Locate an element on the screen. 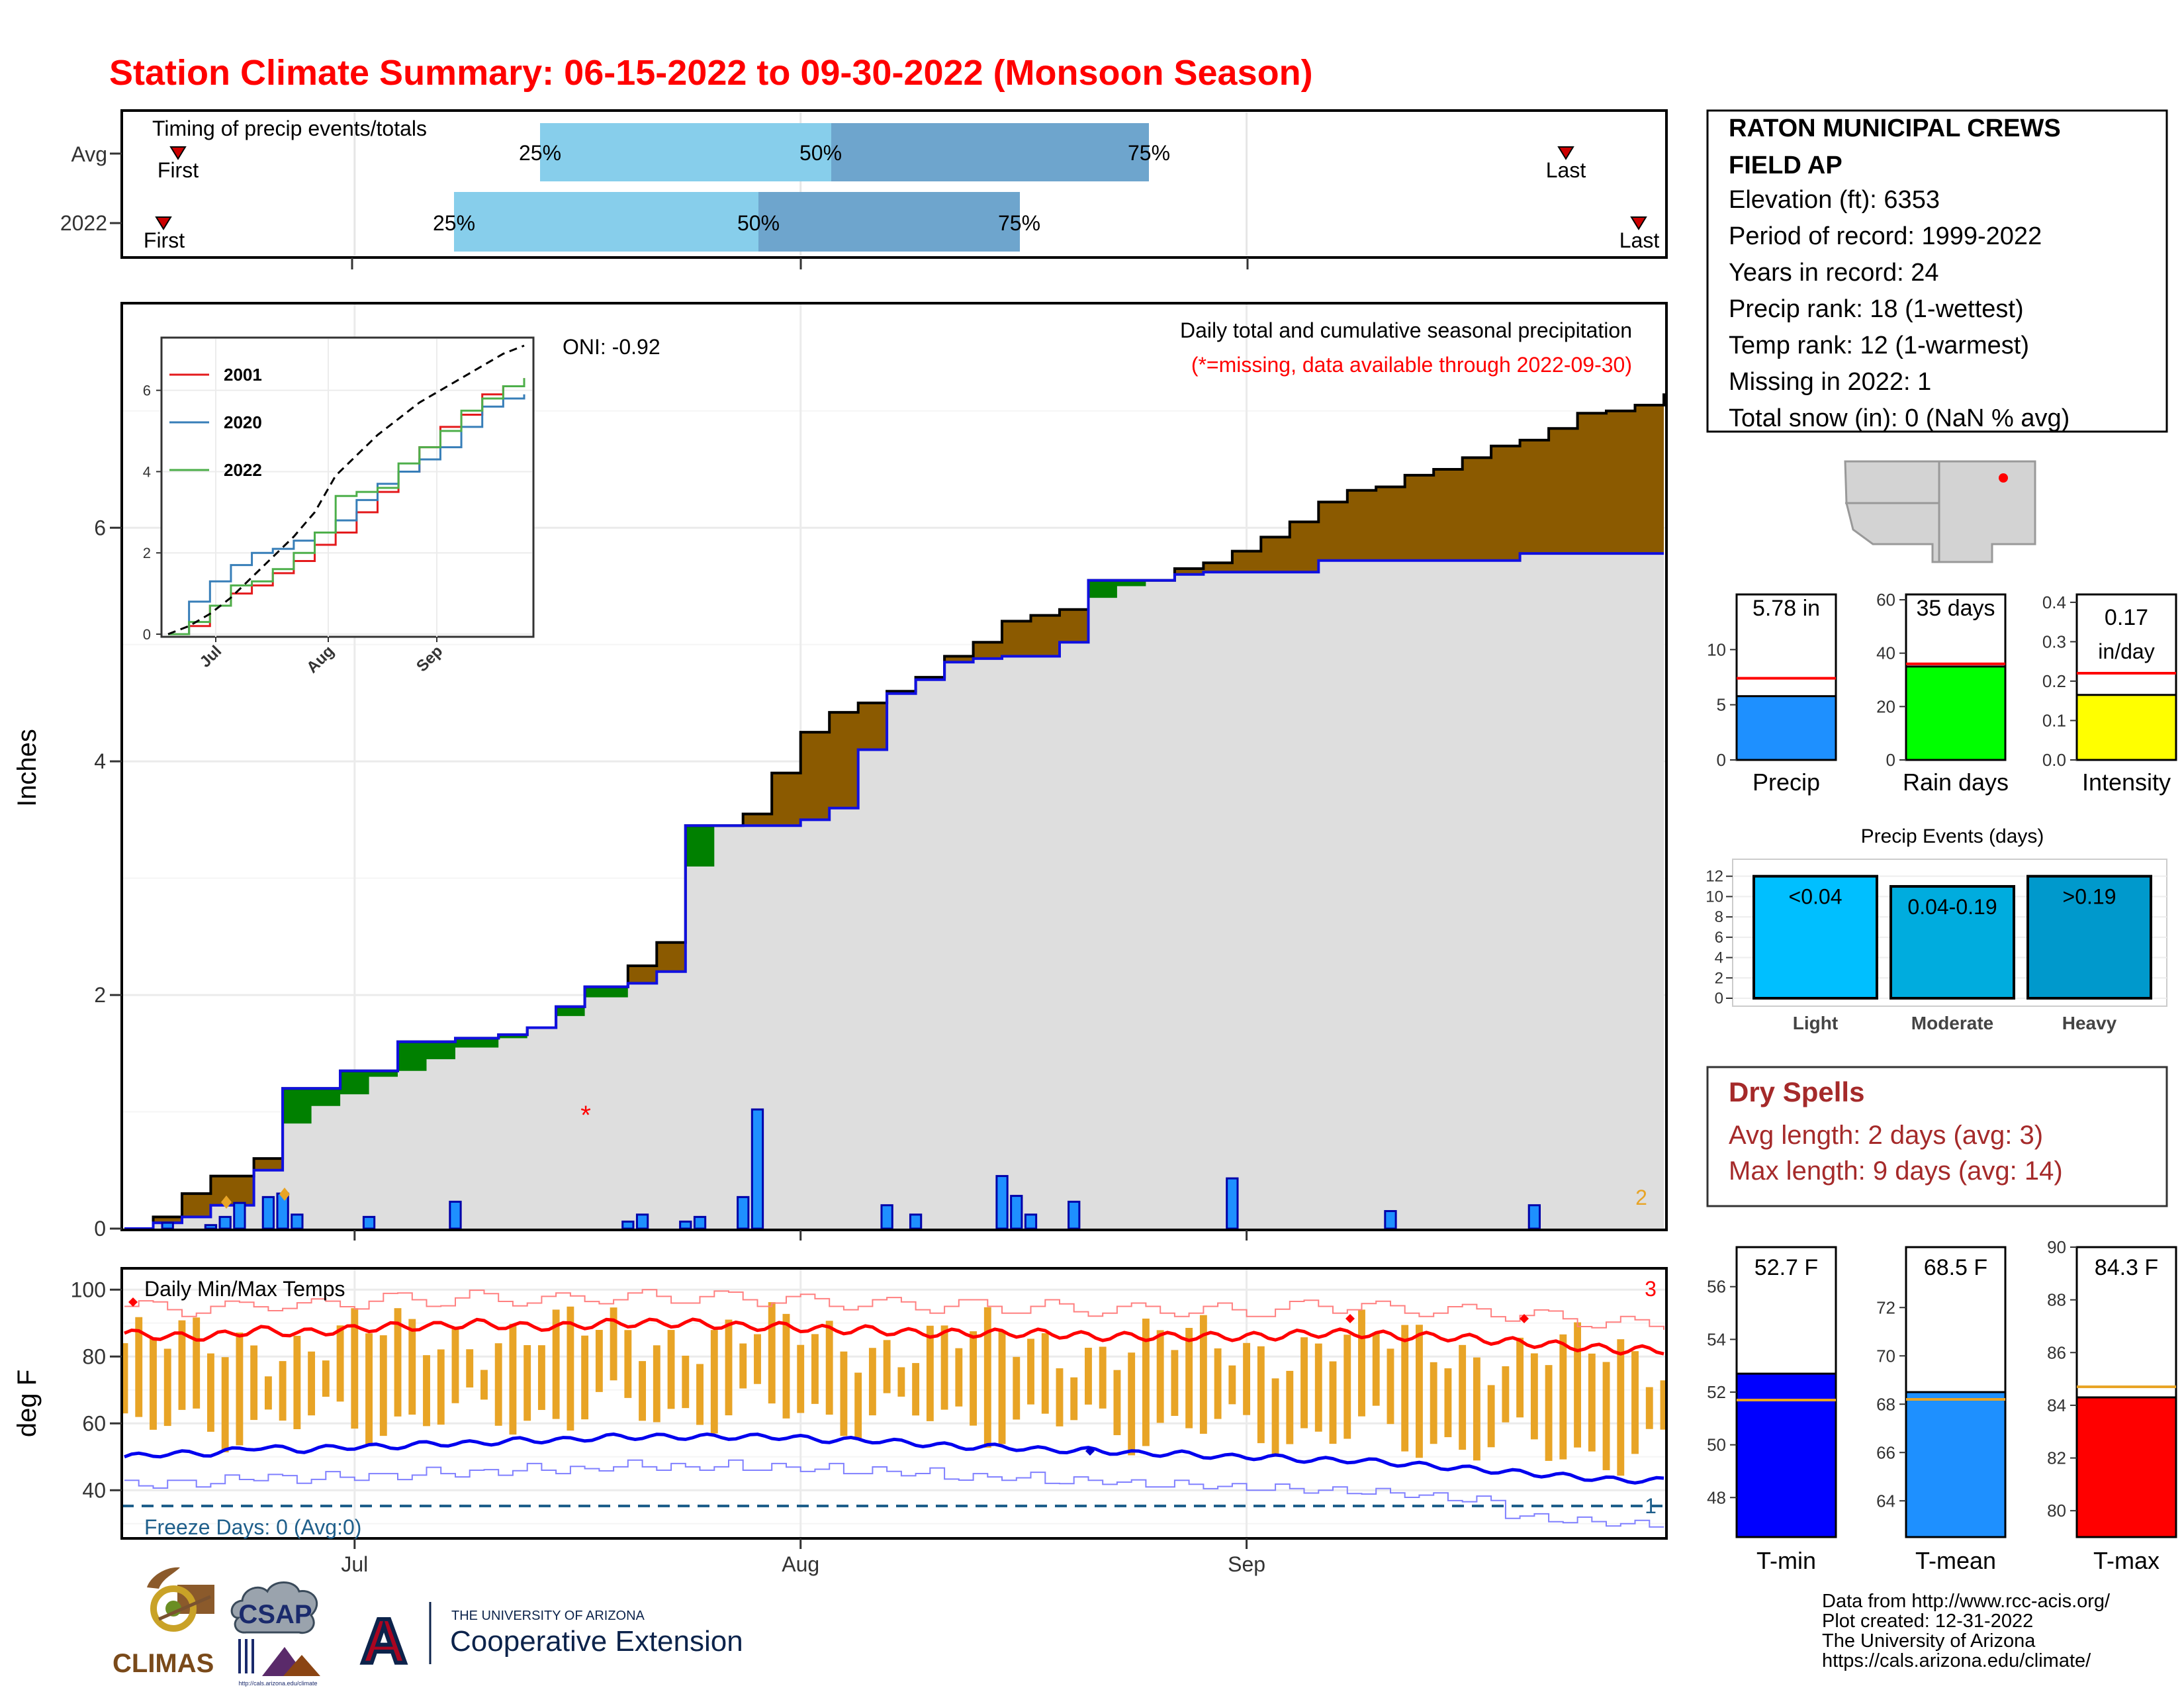  temp-xtick-label: Jul is located at coordinates (355, 1564).